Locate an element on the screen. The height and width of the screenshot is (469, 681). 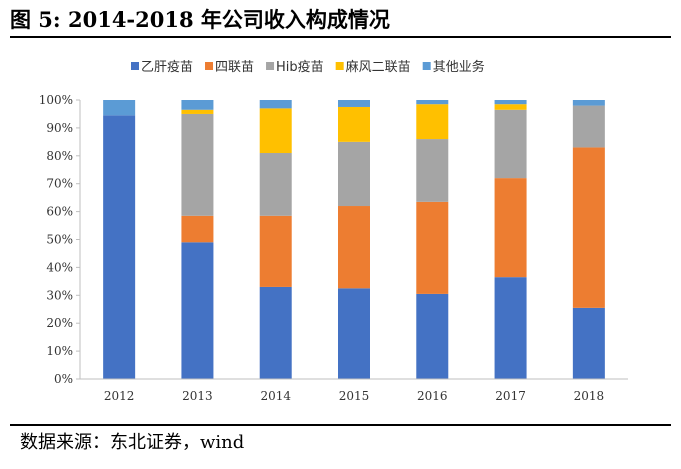
x-tick-label: 2018 is located at coordinates (589, 396).